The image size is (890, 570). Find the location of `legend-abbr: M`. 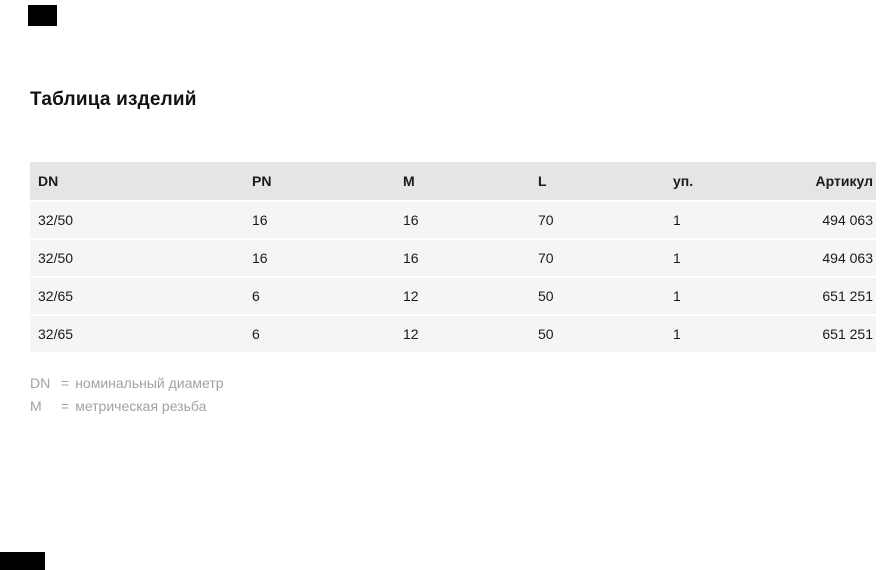

legend-abbr: M is located at coordinates (36, 406).